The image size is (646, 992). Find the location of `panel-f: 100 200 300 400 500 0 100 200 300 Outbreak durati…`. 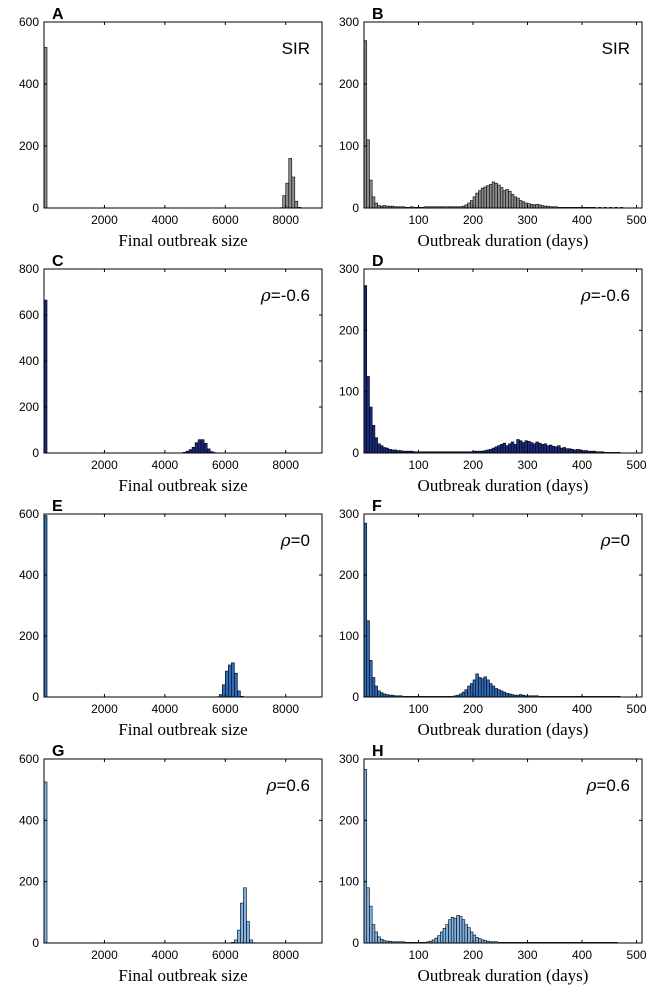

panel-f: 100 200 300 400 500 0 100 200 300 Outbreak durati… is located at coordinates (492, 618).